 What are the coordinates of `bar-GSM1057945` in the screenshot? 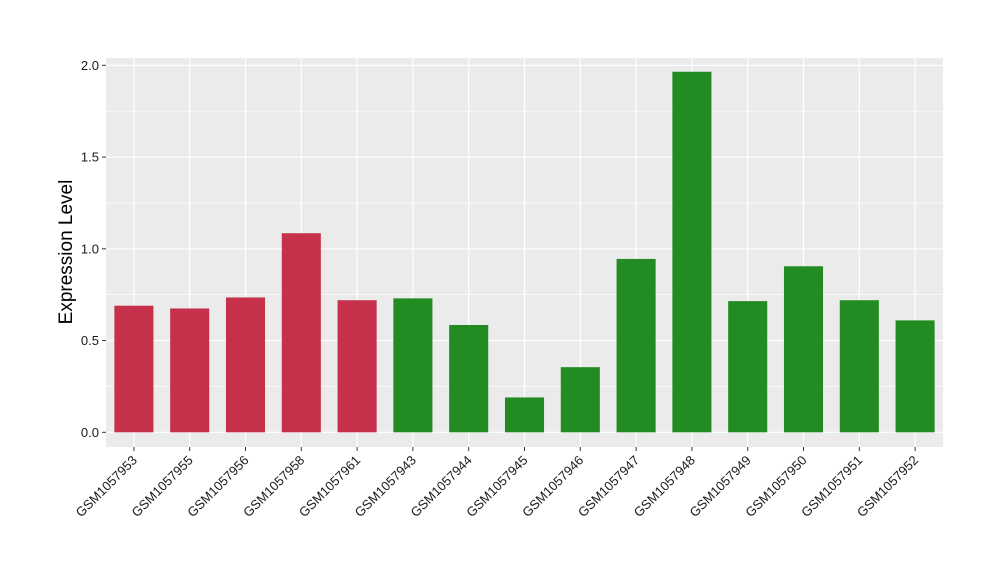 It's located at (524, 415).